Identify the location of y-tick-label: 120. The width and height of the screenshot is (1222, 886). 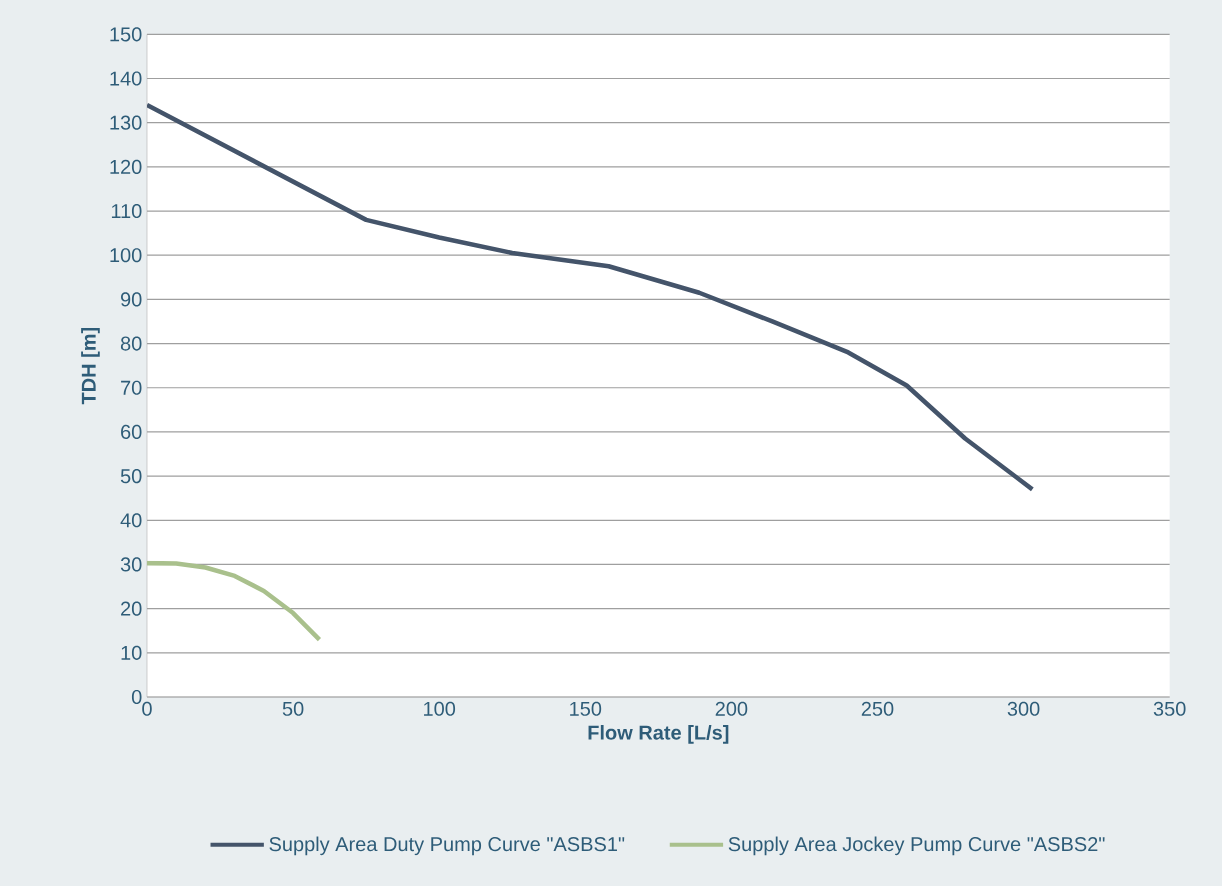
(126, 166).